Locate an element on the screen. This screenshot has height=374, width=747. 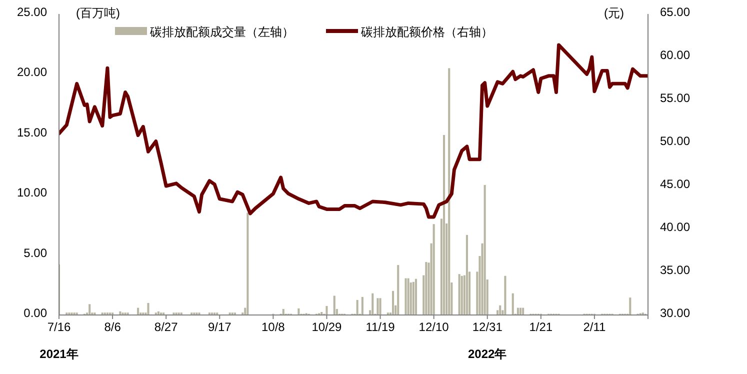
x-tick-label: 1/21 is located at coordinates (541, 327).